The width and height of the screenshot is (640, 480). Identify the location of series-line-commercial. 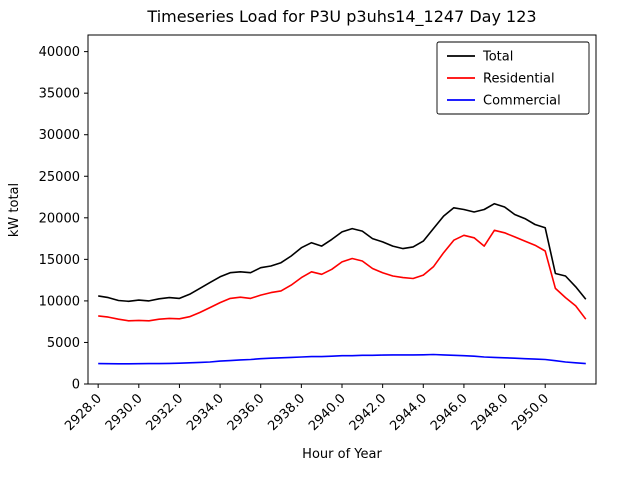
(342, 359).